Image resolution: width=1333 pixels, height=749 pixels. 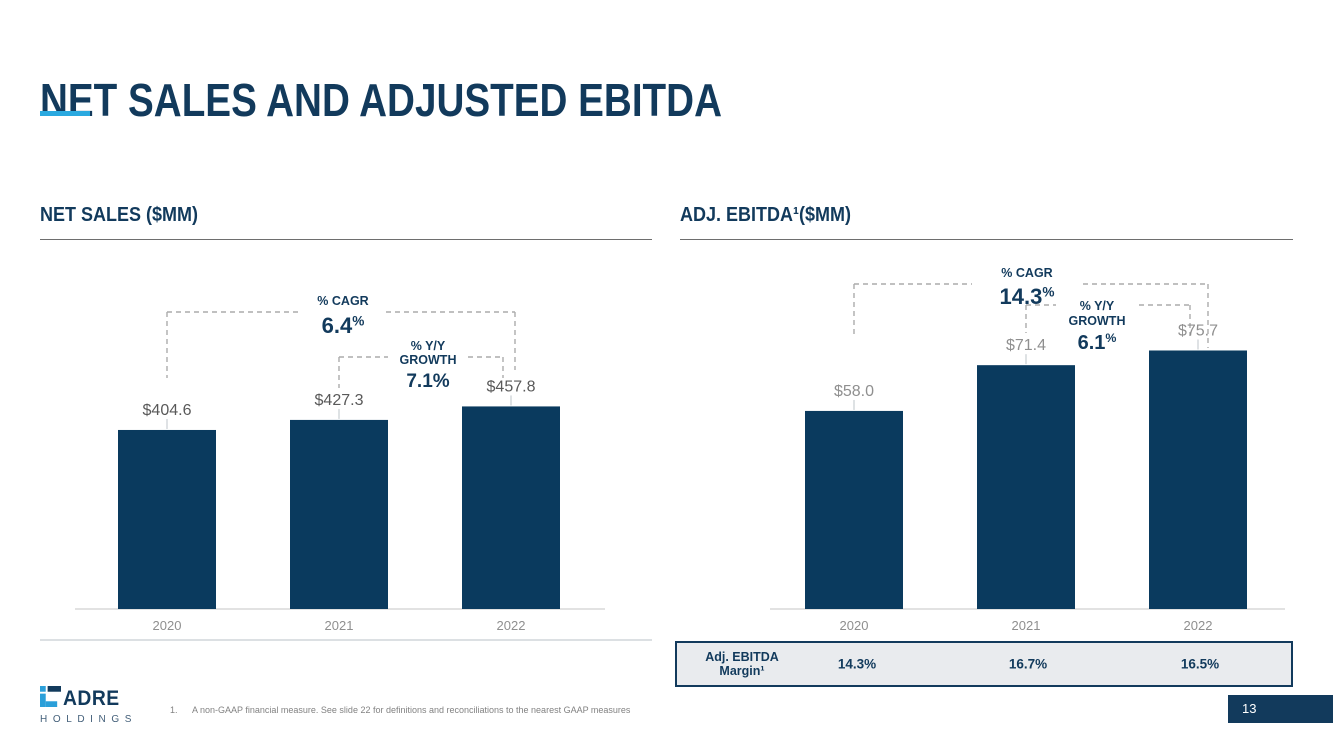 What do you see at coordinates (854, 391) in the screenshot?
I see `bar-value-label: $58.0` at bounding box center [854, 391].